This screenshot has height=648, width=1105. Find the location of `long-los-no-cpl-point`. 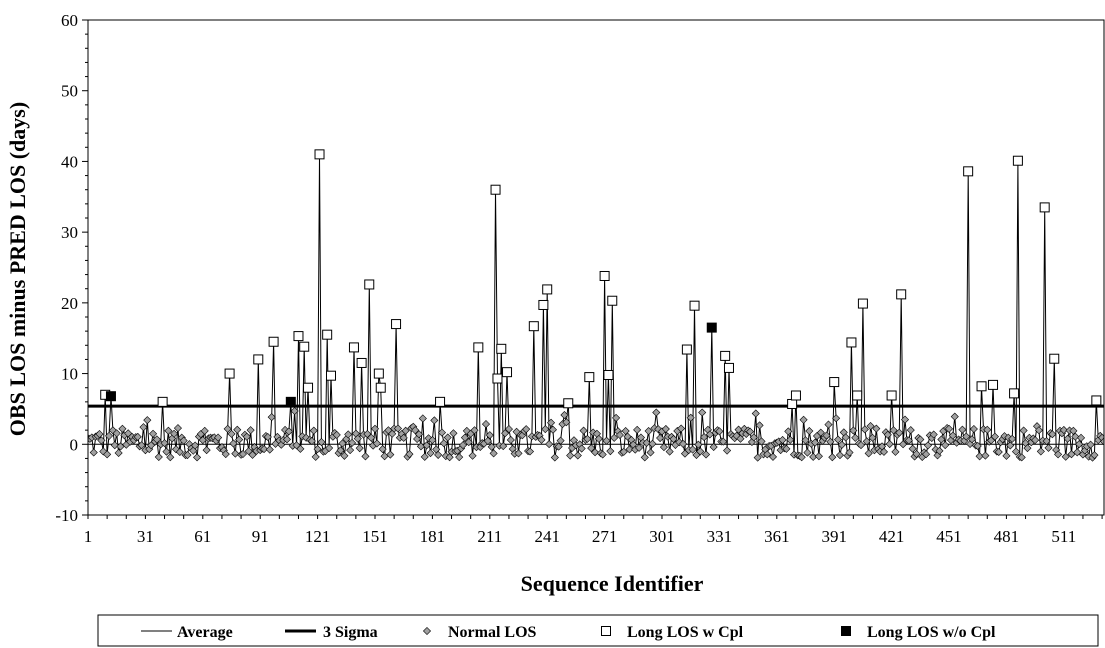

long-los-no-cpl-point is located at coordinates (711, 327).